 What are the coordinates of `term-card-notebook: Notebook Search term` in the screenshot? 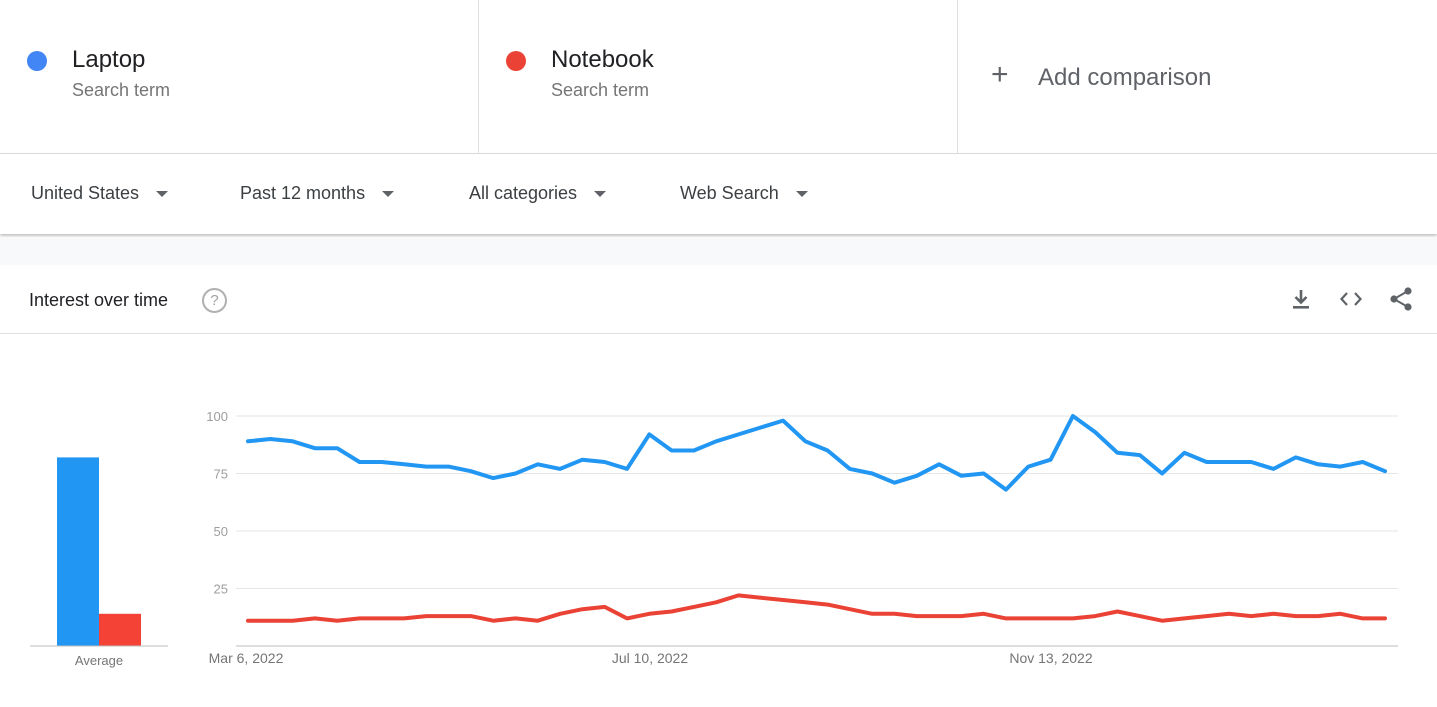 It's located at (718, 76).